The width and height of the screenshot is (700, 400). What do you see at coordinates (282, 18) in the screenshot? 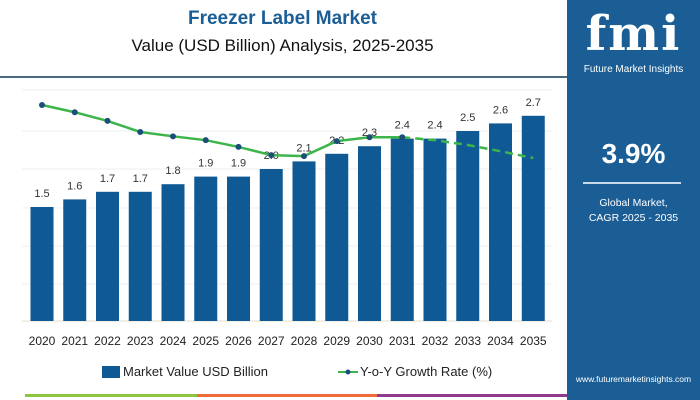
I see `chart-title: Freezer Label Market` at bounding box center [282, 18].